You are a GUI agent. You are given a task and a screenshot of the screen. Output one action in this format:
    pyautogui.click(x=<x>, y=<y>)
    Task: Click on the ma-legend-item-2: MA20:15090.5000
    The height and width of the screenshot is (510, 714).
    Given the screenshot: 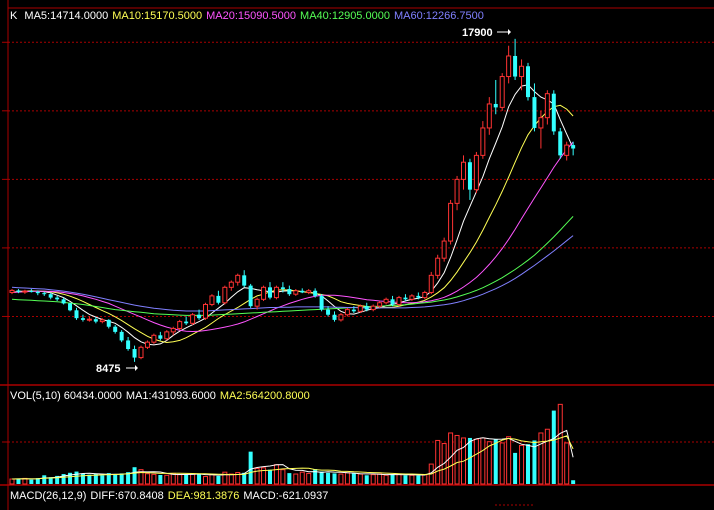 What is the action you would take?
    pyautogui.click(x=251, y=16)
    